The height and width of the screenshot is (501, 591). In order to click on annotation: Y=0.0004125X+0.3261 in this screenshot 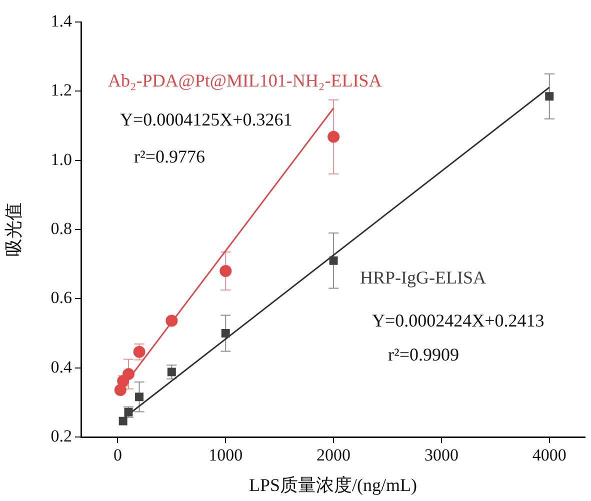, I will do `click(206, 120)`.